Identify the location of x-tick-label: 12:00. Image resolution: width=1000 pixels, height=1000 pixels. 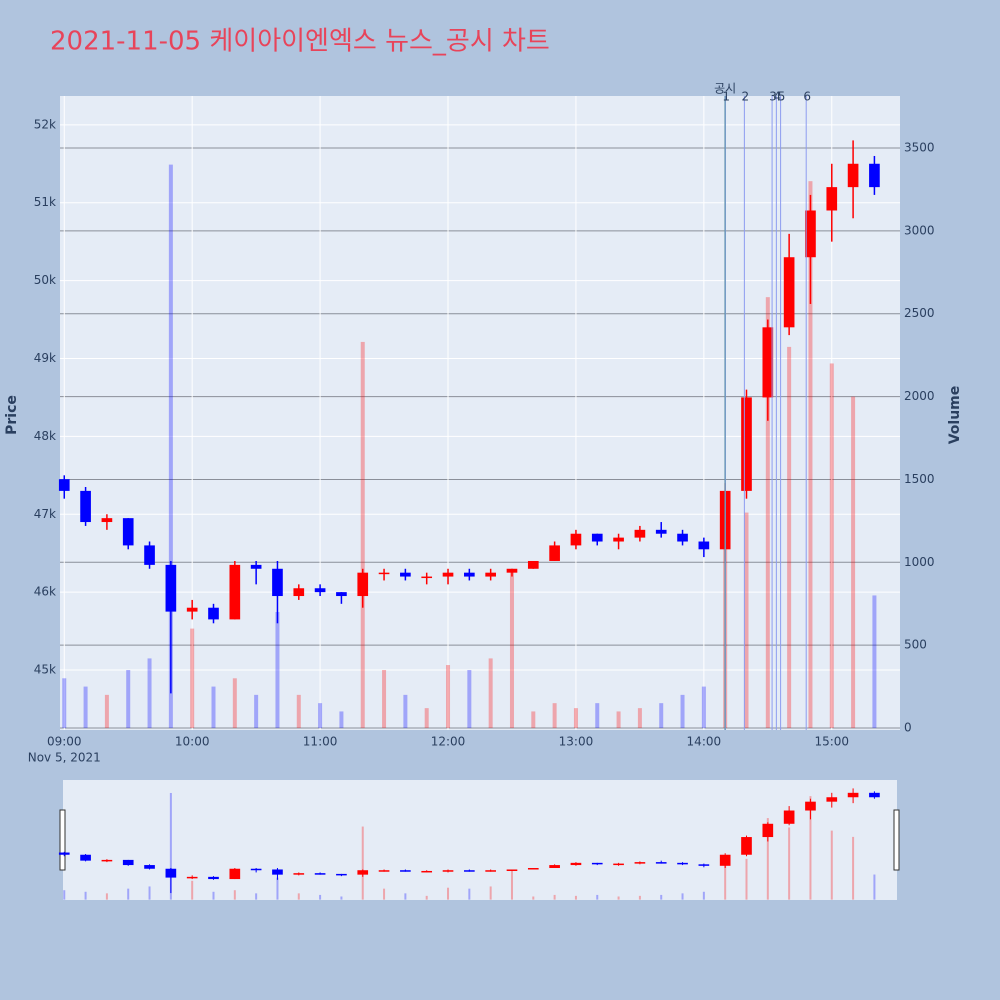
(448, 742).